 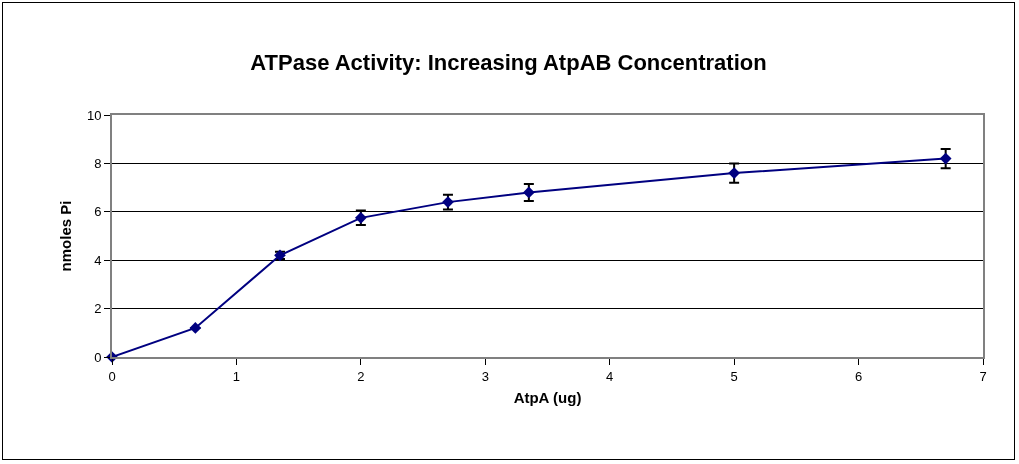 I want to click on x-tick-label: 3, so click(x=485, y=376).